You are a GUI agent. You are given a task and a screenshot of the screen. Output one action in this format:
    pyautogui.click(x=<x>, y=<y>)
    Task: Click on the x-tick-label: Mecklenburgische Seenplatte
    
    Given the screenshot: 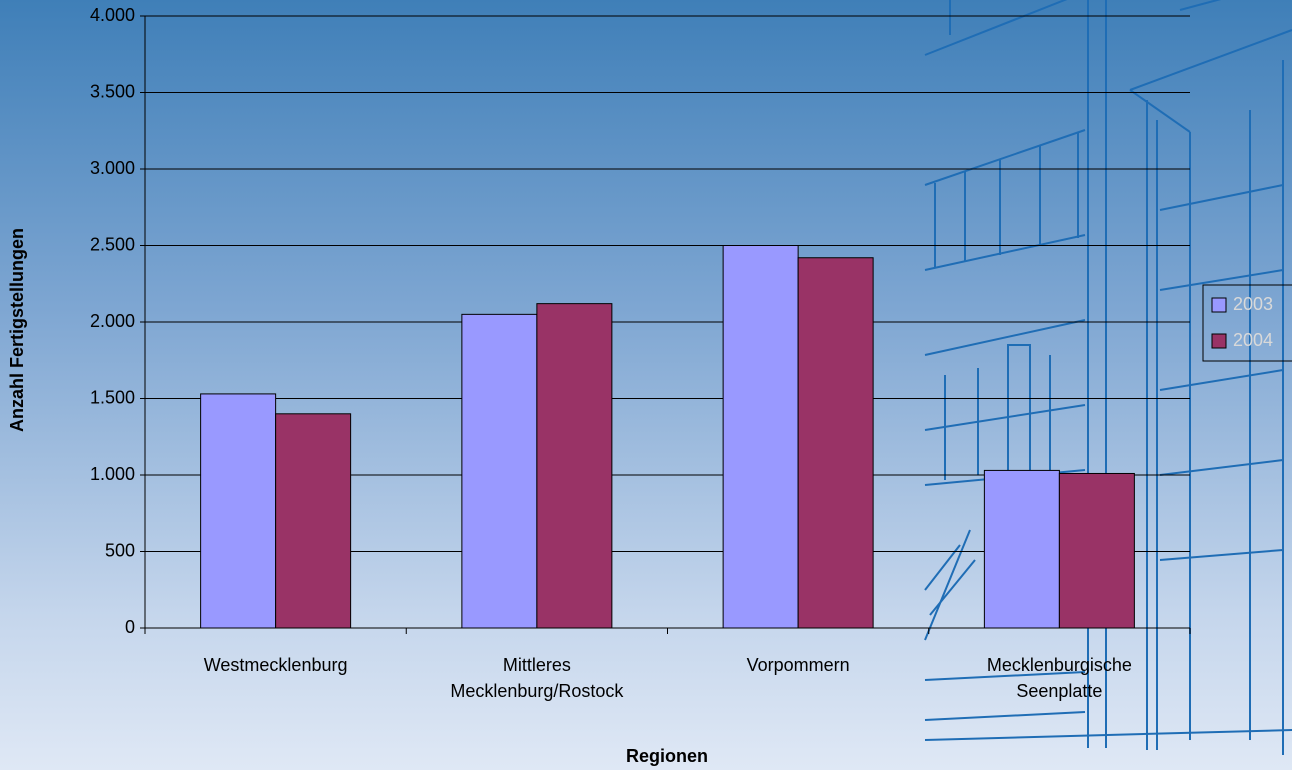 What is the action you would take?
    pyautogui.click(x=1059, y=678)
    